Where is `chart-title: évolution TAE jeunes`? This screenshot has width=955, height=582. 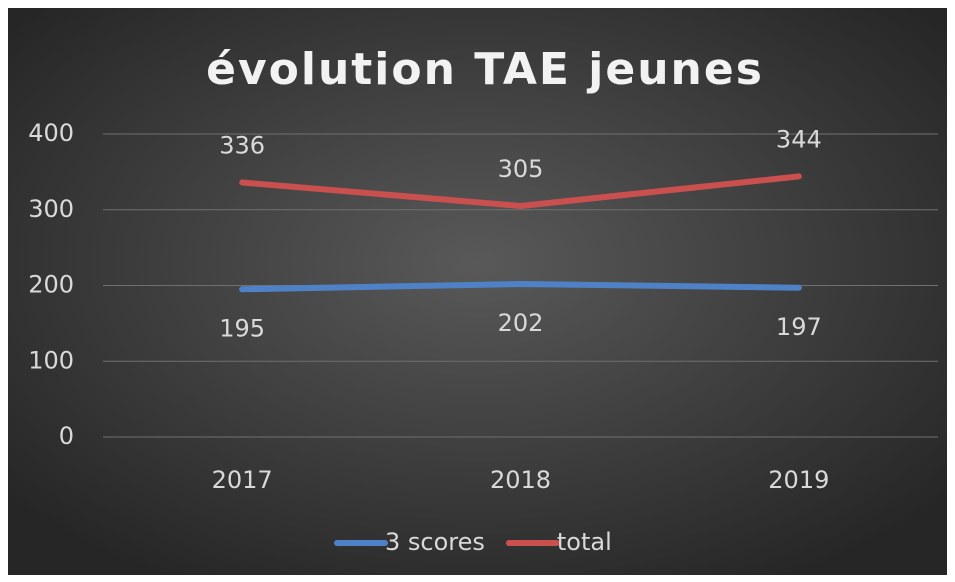
chart-title: évolution TAE jeunes is located at coordinates (485, 69).